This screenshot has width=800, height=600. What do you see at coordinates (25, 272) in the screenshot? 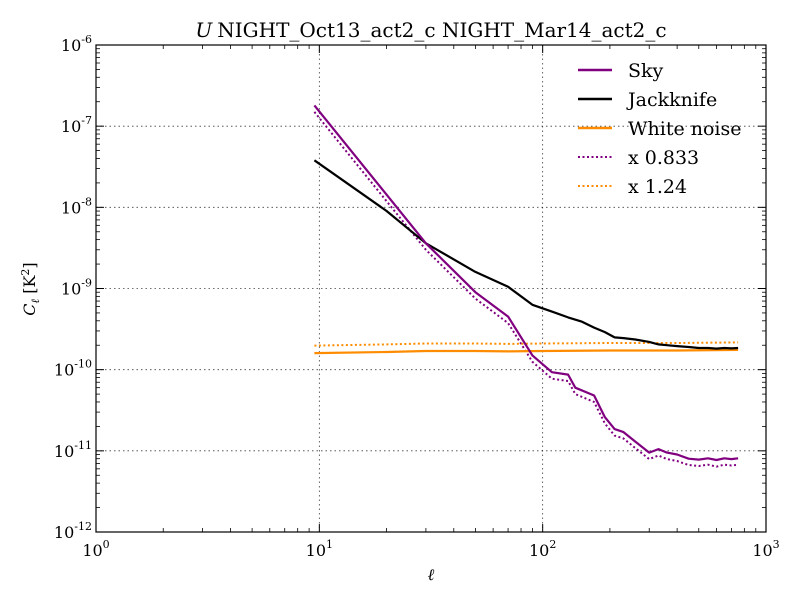
I see `y-axis-label-unit-sup: 2` at bounding box center [25, 272].